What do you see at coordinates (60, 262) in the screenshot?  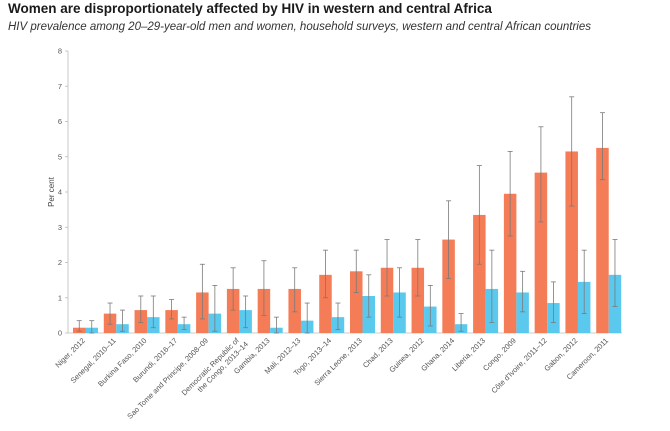 I see `y-tick-label: 2` at bounding box center [60, 262].